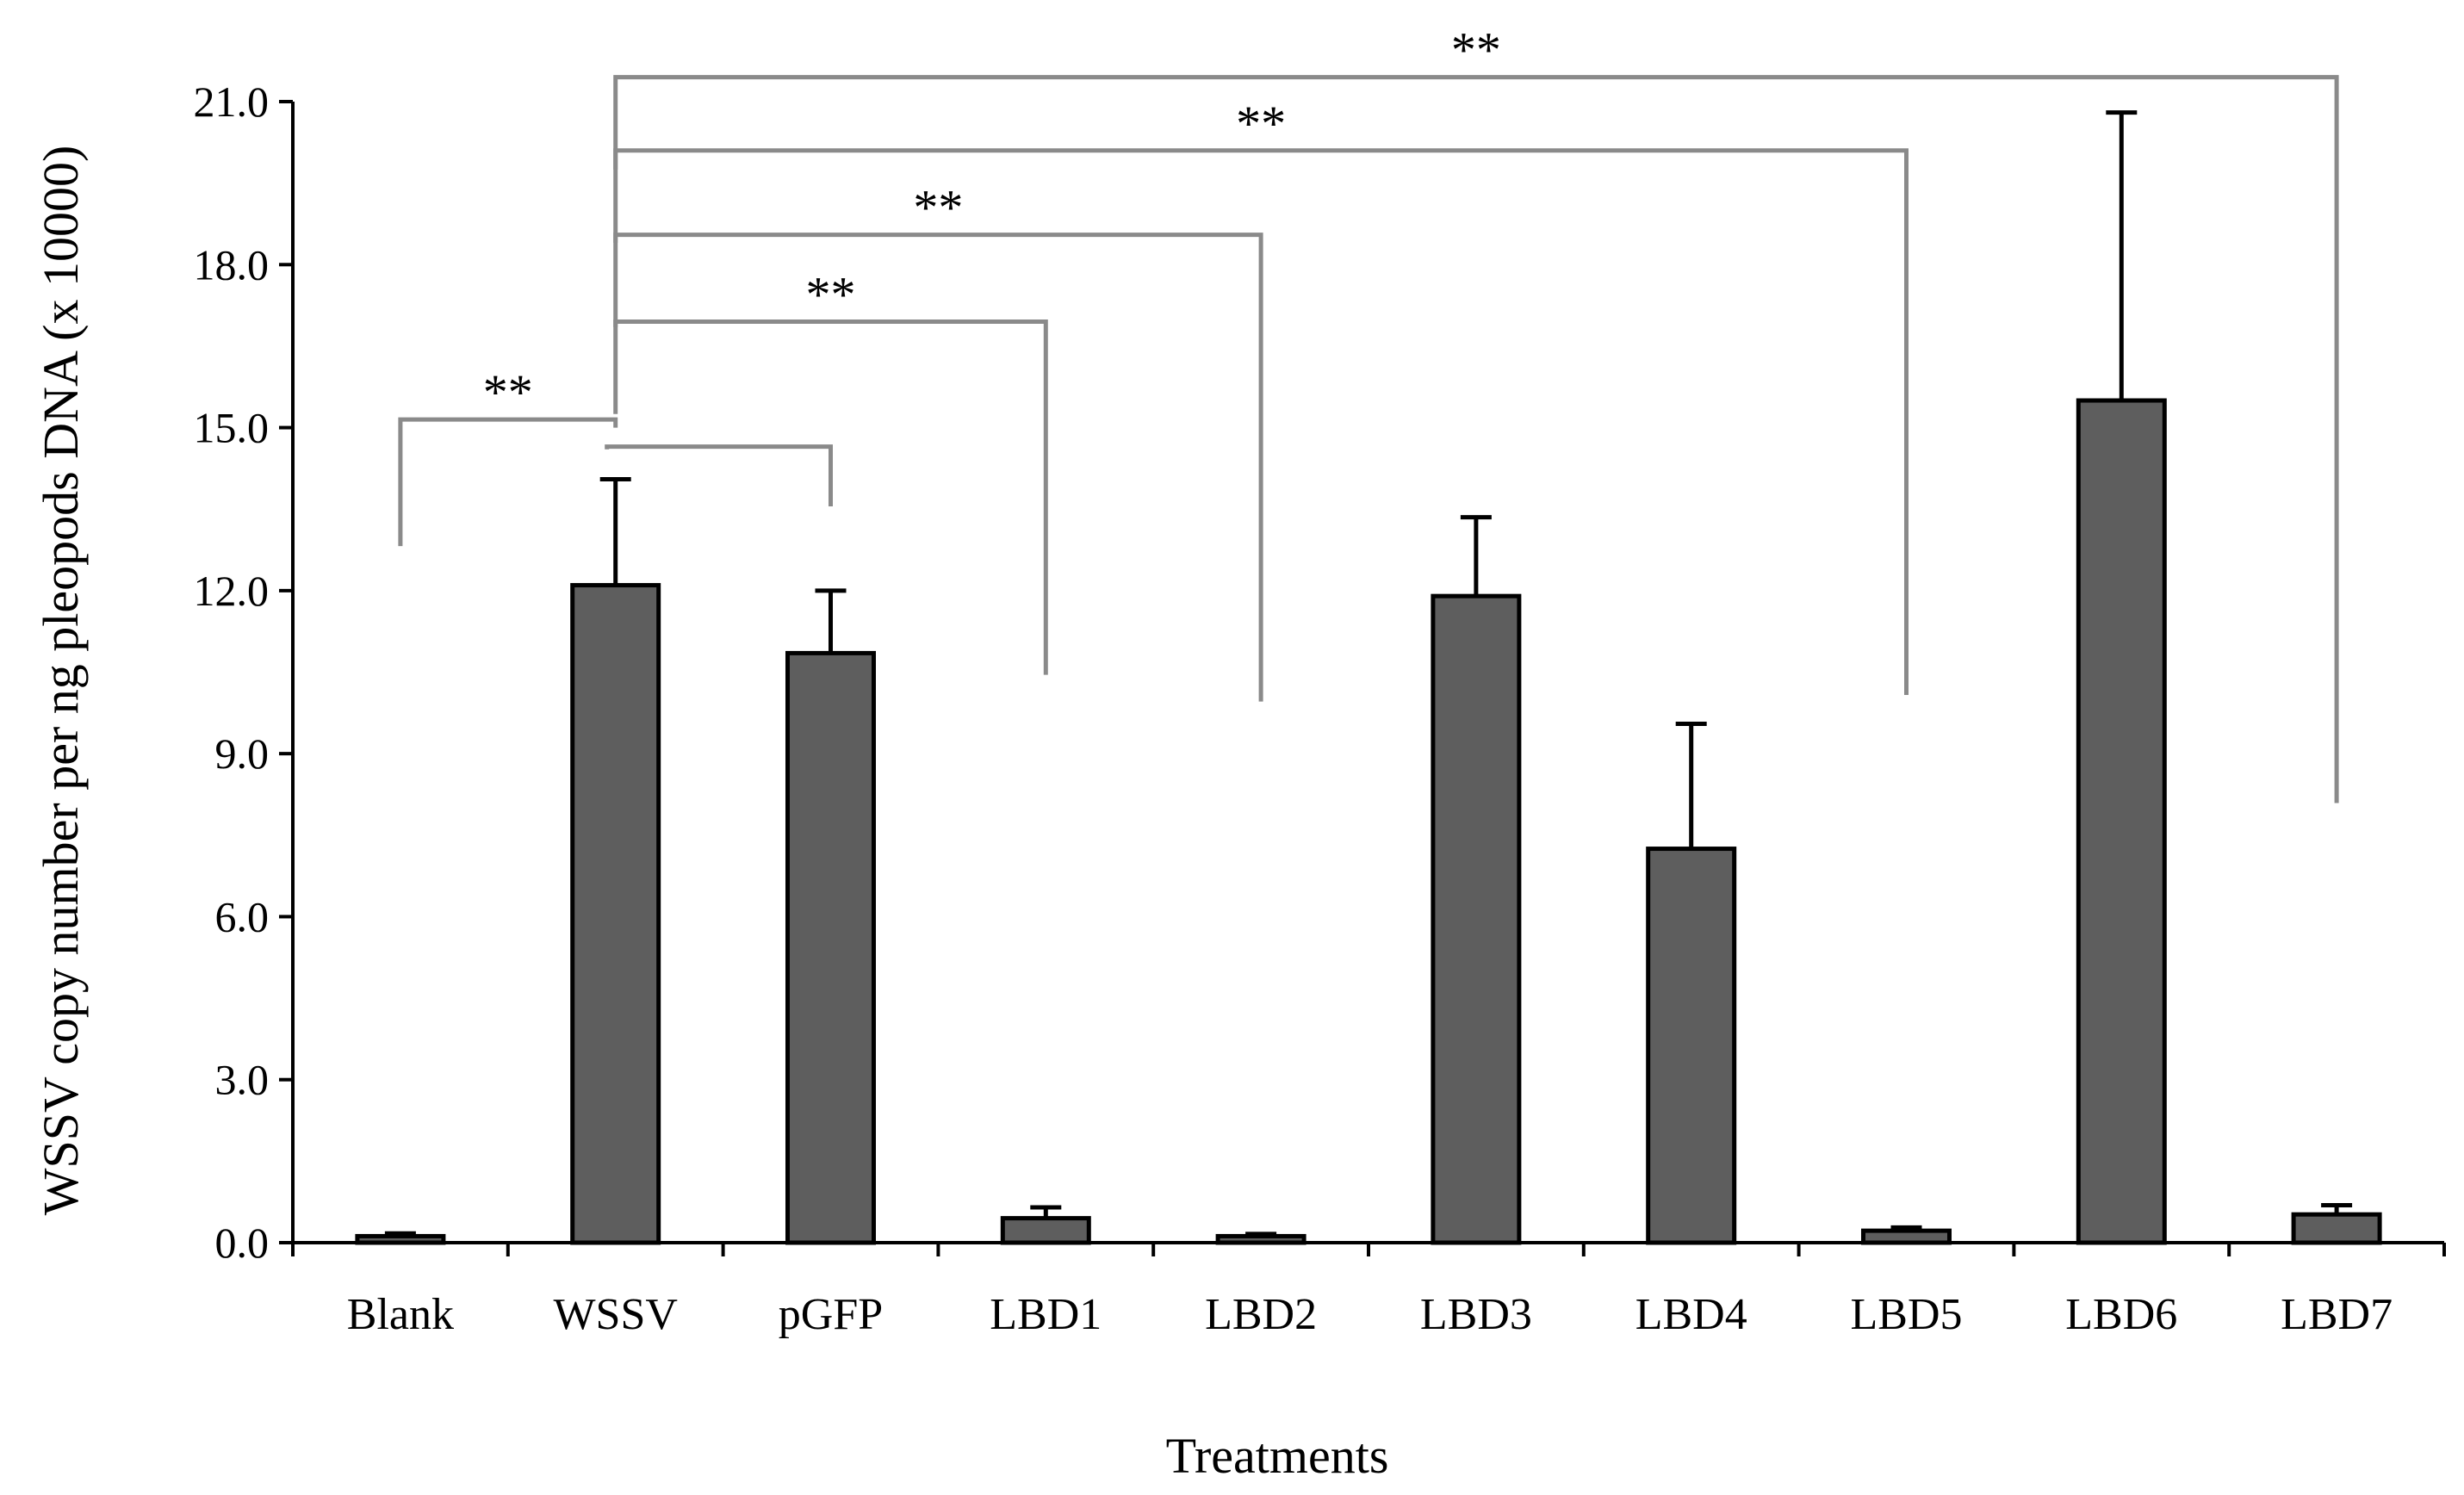 The height and width of the screenshot is (1495, 2464). What do you see at coordinates (830, 947) in the screenshot?
I see `bar-pgfp` at bounding box center [830, 947].